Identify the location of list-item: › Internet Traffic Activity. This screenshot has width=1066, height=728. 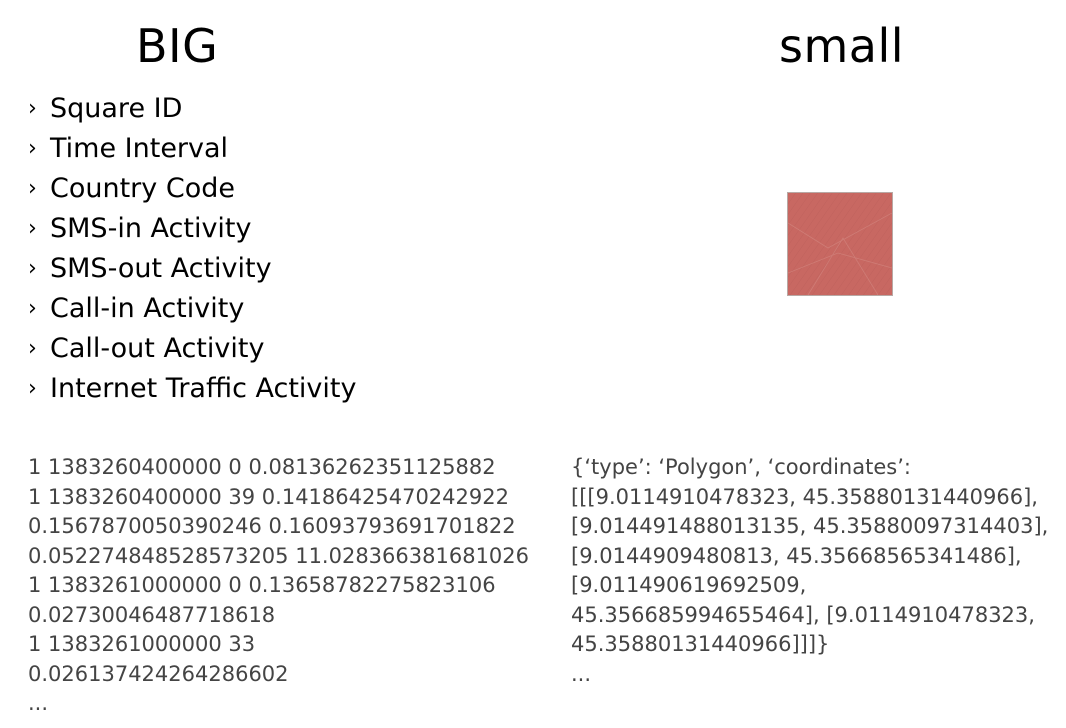
(192, 389).